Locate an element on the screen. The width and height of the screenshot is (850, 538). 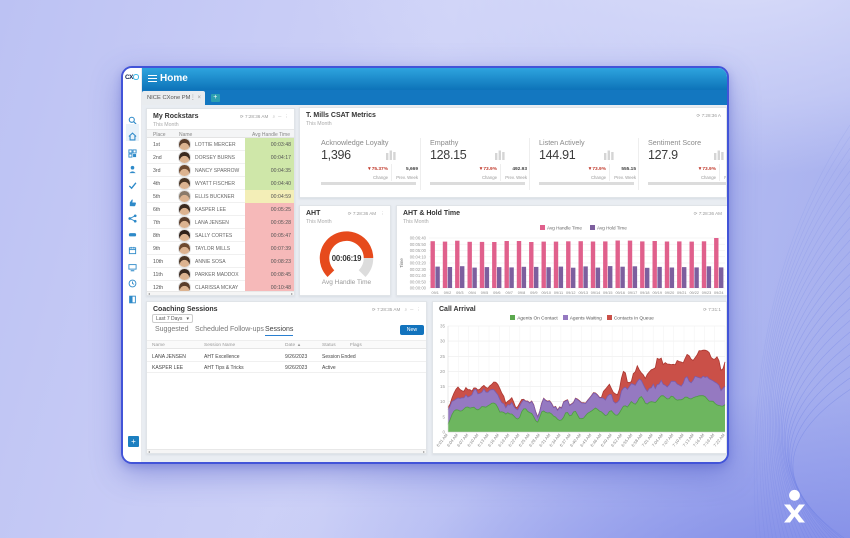
svg-text: 15 is located at coordinates (443, 386).